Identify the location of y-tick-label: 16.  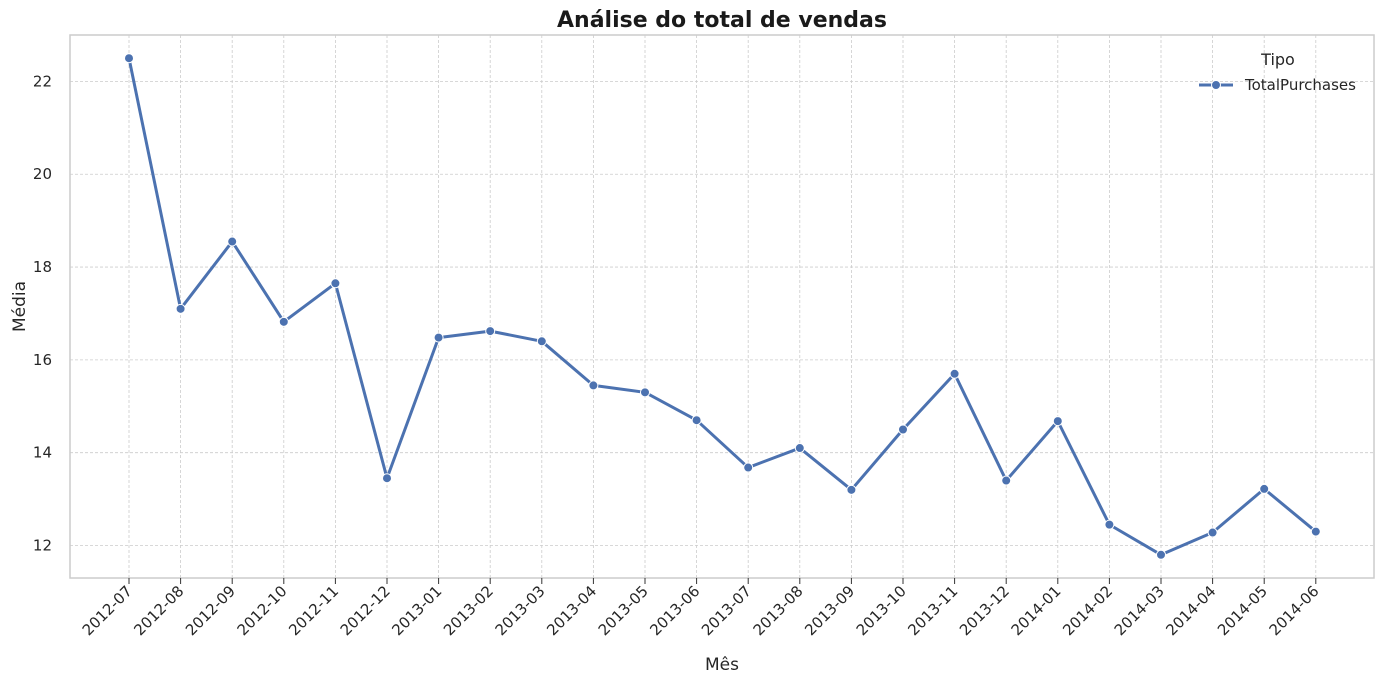
(42, 360).